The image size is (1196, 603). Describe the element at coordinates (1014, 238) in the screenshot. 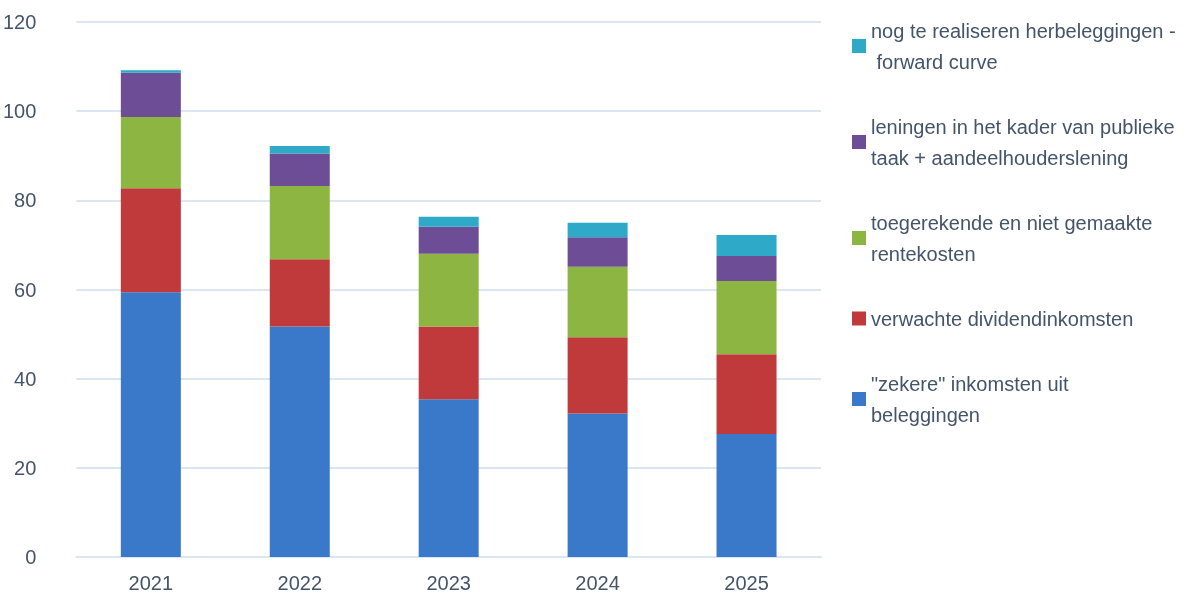

I see `legend-label: toegerekende en niet gemaakte rentekosten` at that location.